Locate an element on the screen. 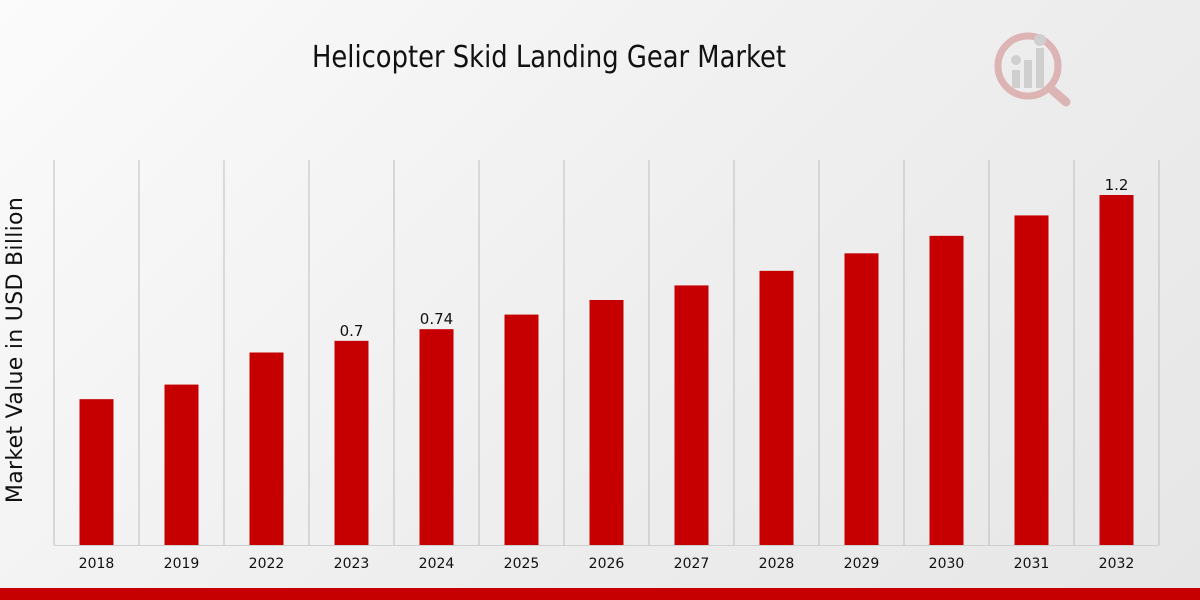  x-tick-label: 2024 is located at coordinates (437, 564).